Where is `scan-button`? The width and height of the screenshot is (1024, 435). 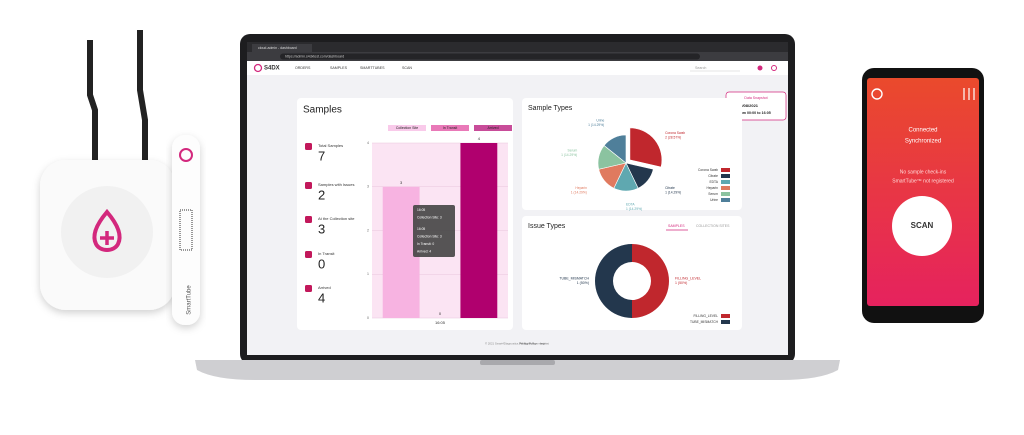 scan-button is located at coordinates (922, 226).